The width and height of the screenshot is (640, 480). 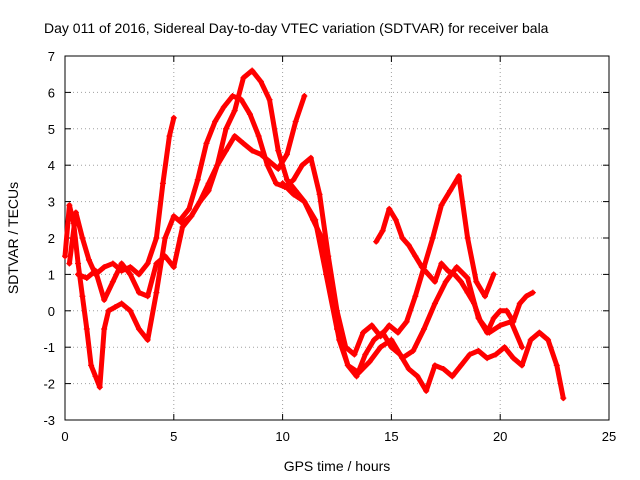 I want to click on y-tick-label: 2, so click(x=51, y=238).